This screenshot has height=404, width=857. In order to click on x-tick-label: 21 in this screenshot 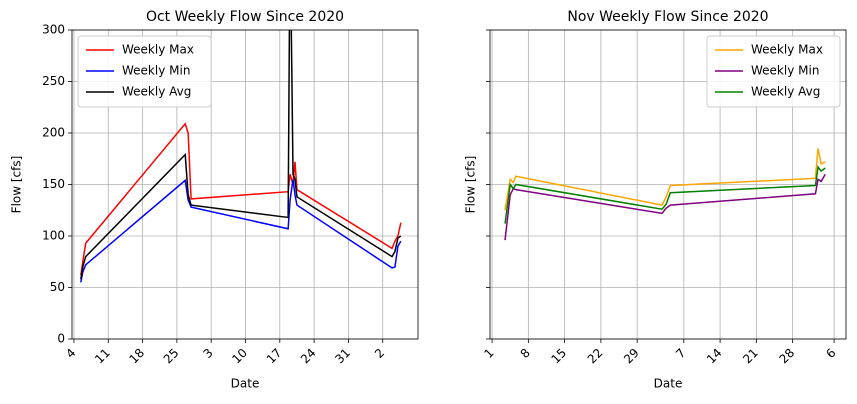, I will do `click(750, 356)`.